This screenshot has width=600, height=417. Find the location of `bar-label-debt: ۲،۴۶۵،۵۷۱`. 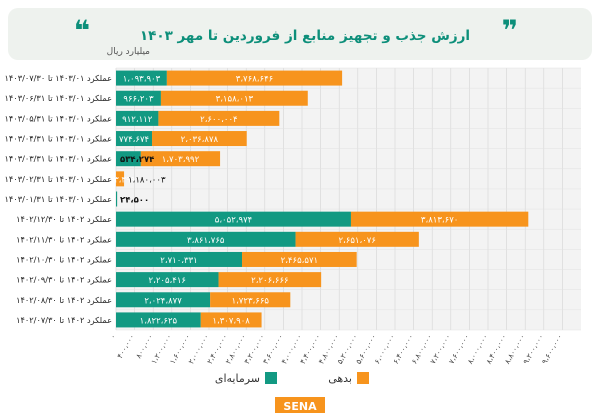

bar-label-debt: ۲،۴۶۵،۵۷۱ is located at coordinates (299, 261).